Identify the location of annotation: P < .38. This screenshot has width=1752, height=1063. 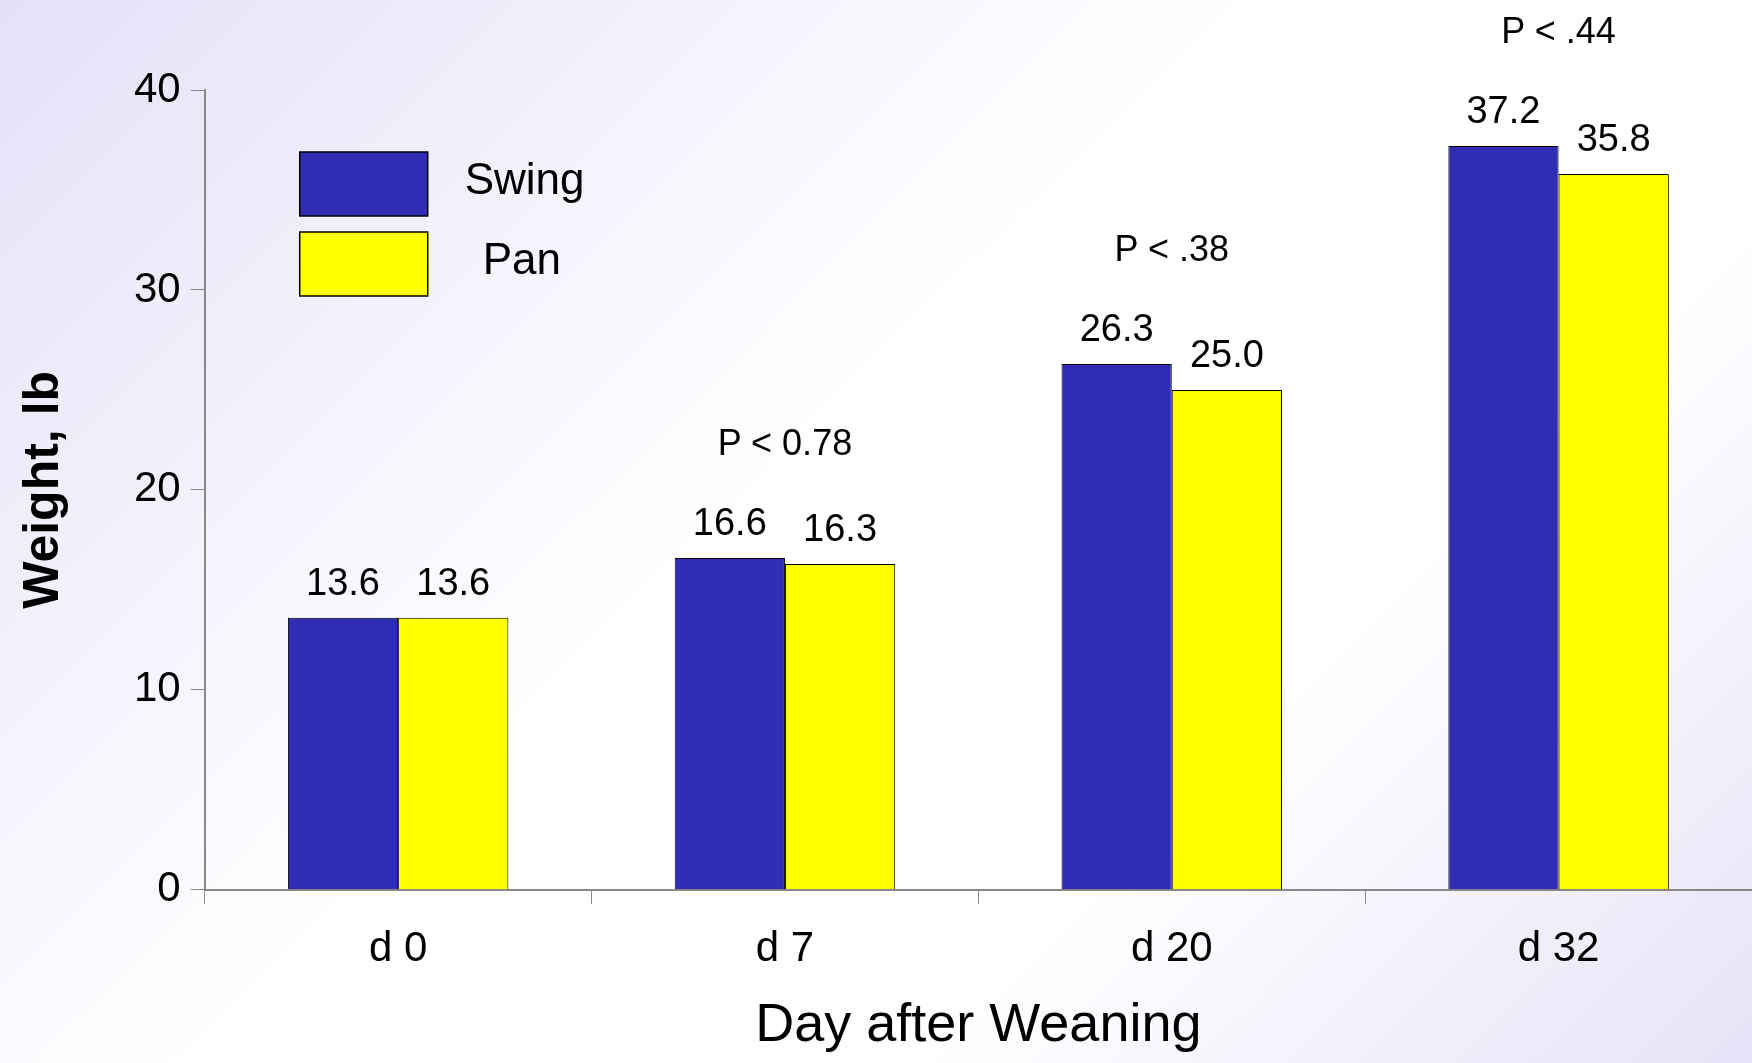
(1171, 248).